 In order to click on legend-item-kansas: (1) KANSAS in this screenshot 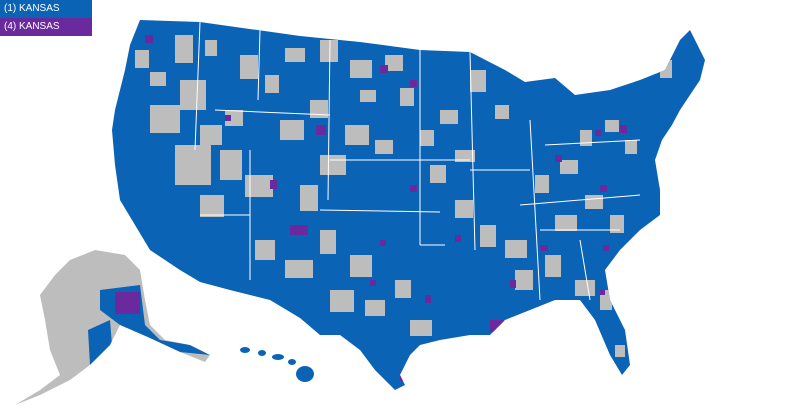, I will do `click(46, 9)`.